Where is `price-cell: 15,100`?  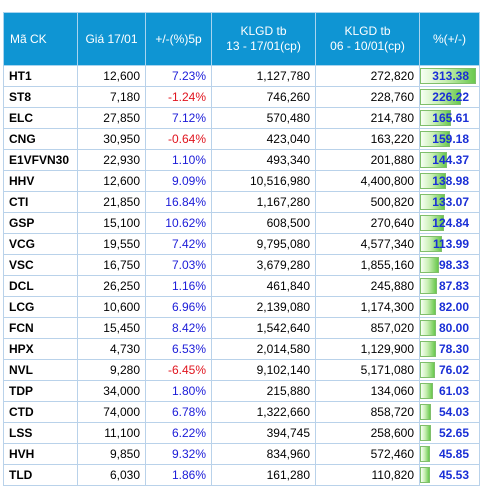 price-cell: 15,100 is located at coordinates (111, 223).